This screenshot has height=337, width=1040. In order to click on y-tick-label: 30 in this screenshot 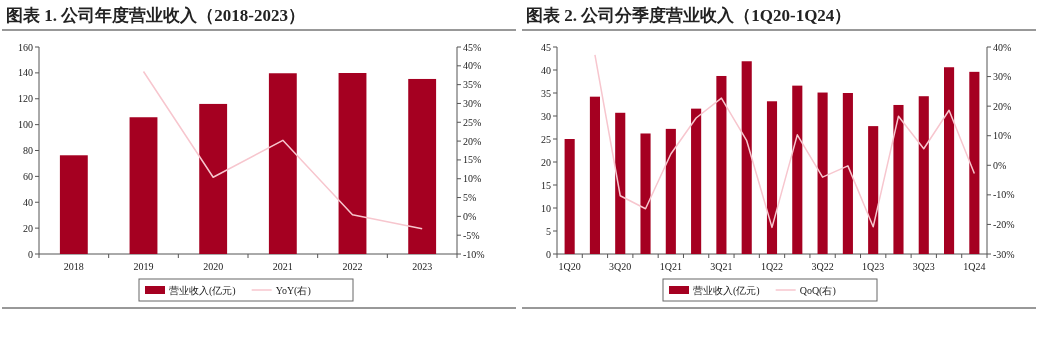, I will do `click(546, 116)`.